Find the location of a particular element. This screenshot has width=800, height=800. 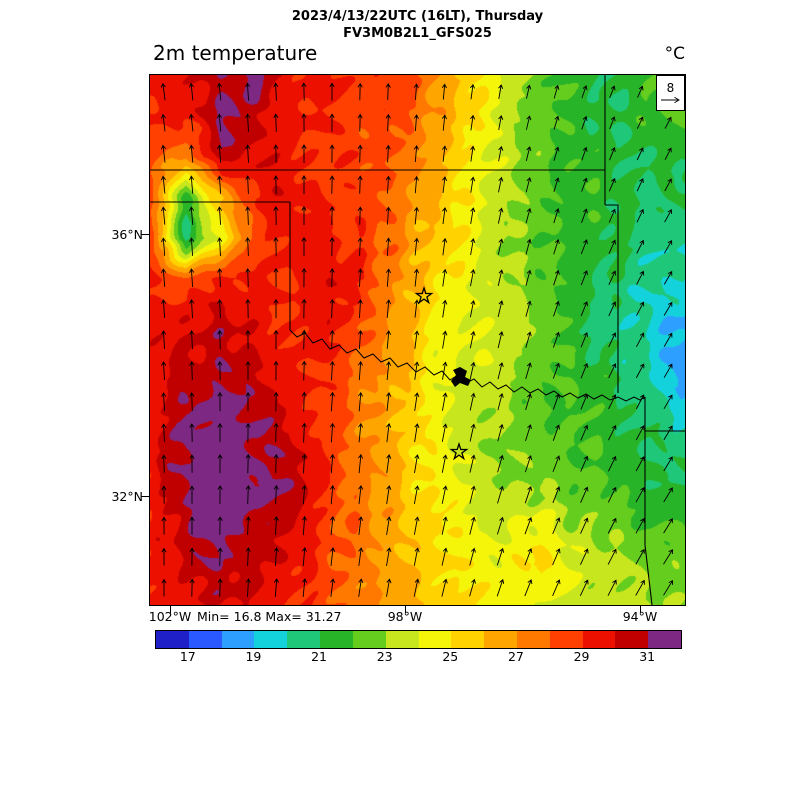

colorbar-tick-label: 27 is located at coordinates (515, 656).